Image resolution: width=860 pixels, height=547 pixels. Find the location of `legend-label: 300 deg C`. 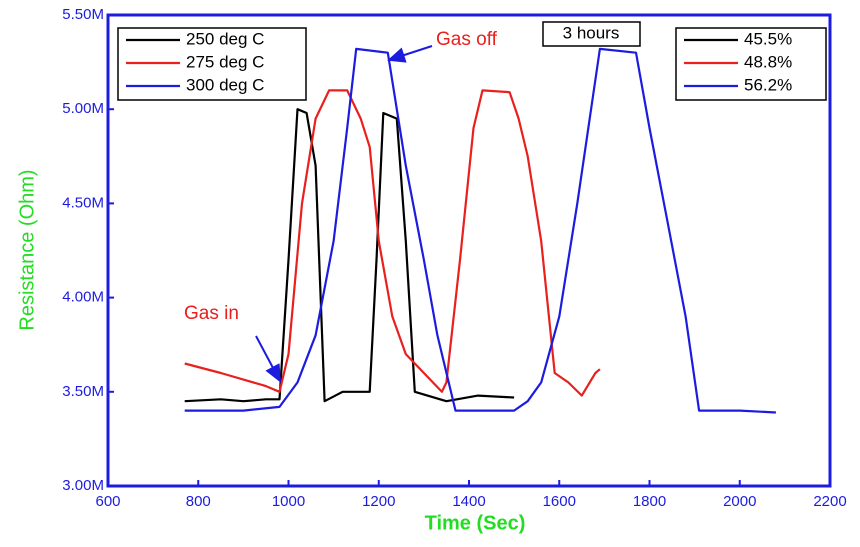

legend-label: 300 deg C is located at coordinates (225, 84).